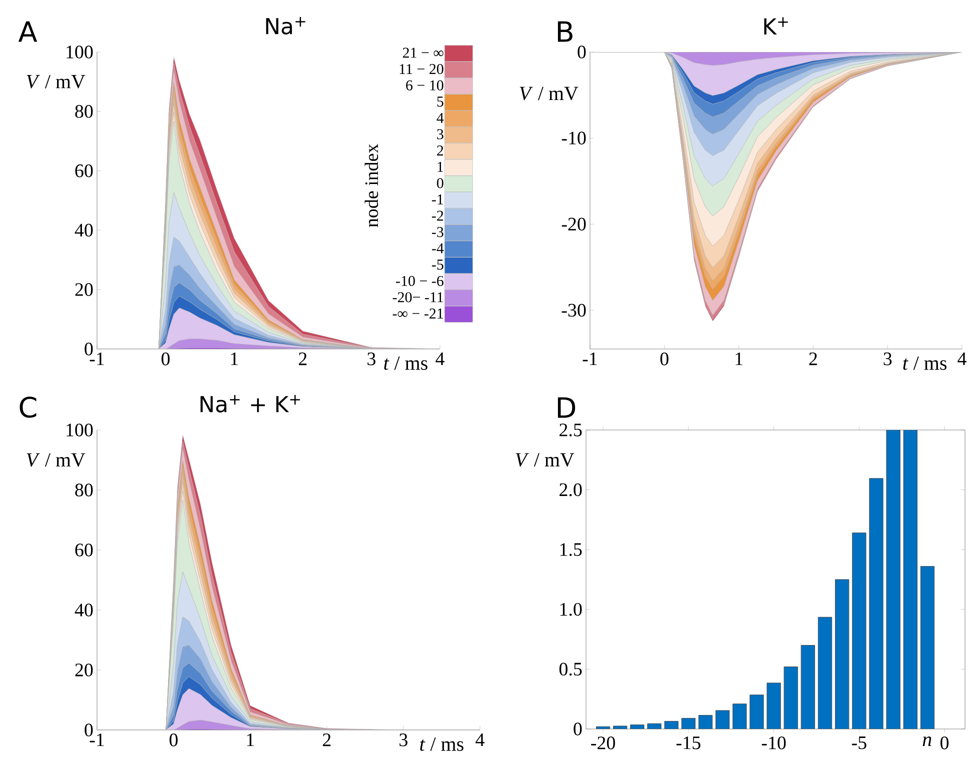 This screenshot has height=765, width=979. What do you see at coordinates (574, 310) in the screenshot?
I see `y-tick-label: -30` at bounding box center [574, 310].